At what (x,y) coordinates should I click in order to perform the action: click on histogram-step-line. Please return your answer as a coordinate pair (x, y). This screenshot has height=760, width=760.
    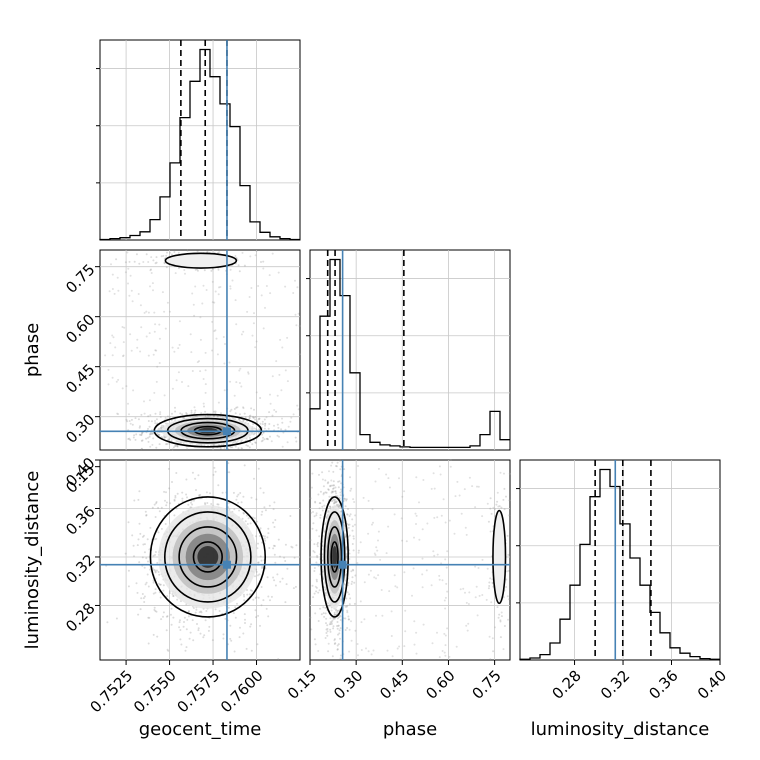
    Looking at the image, I should click on (619, 564).